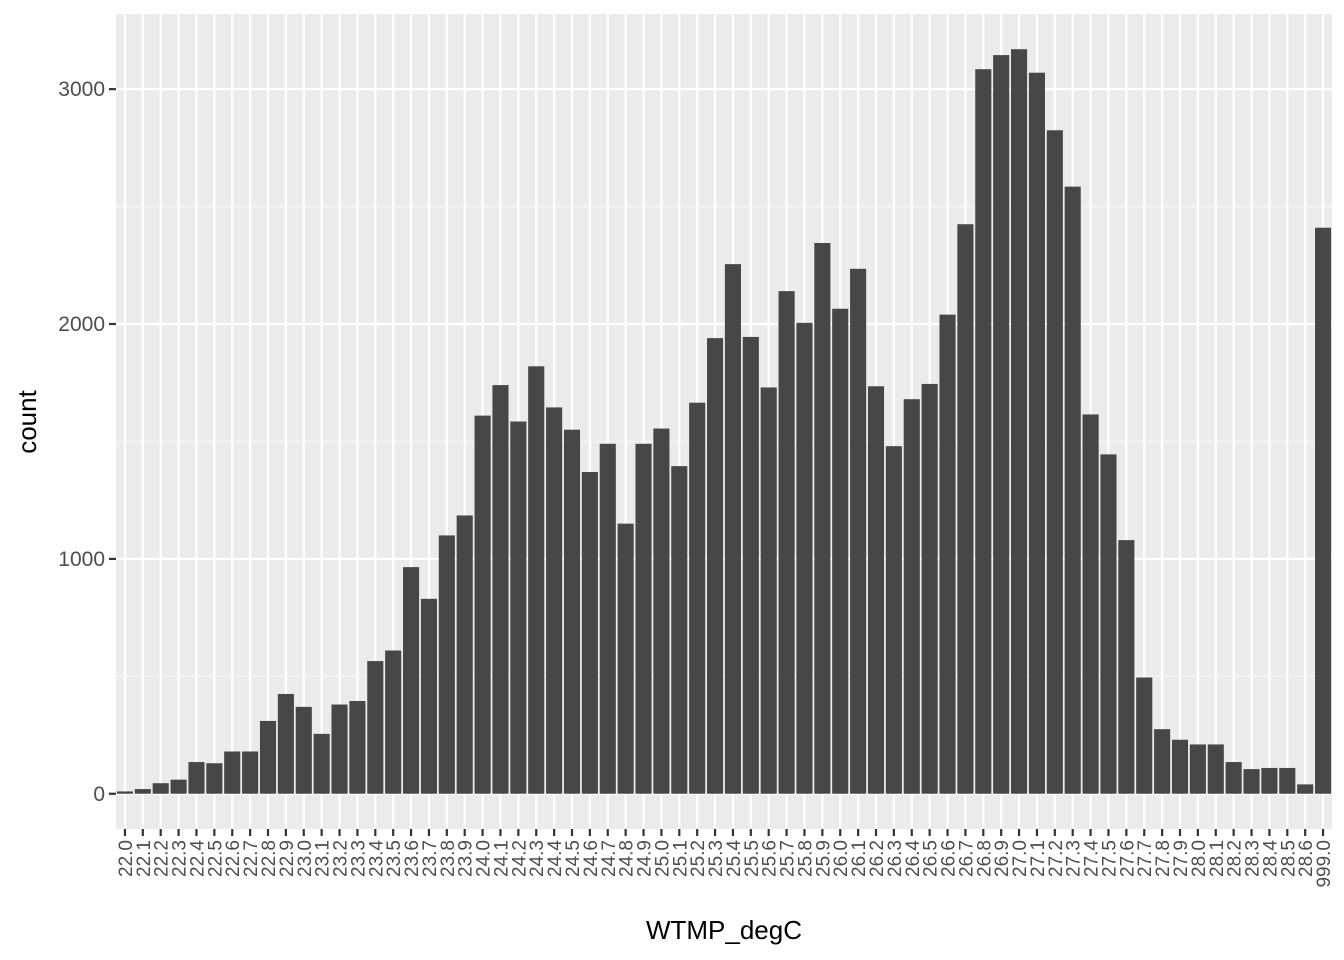 The image size is (1344, 960). Describe the element at coordinates (518, 607) in the screenshot. I see `bar-24.2` at that location.